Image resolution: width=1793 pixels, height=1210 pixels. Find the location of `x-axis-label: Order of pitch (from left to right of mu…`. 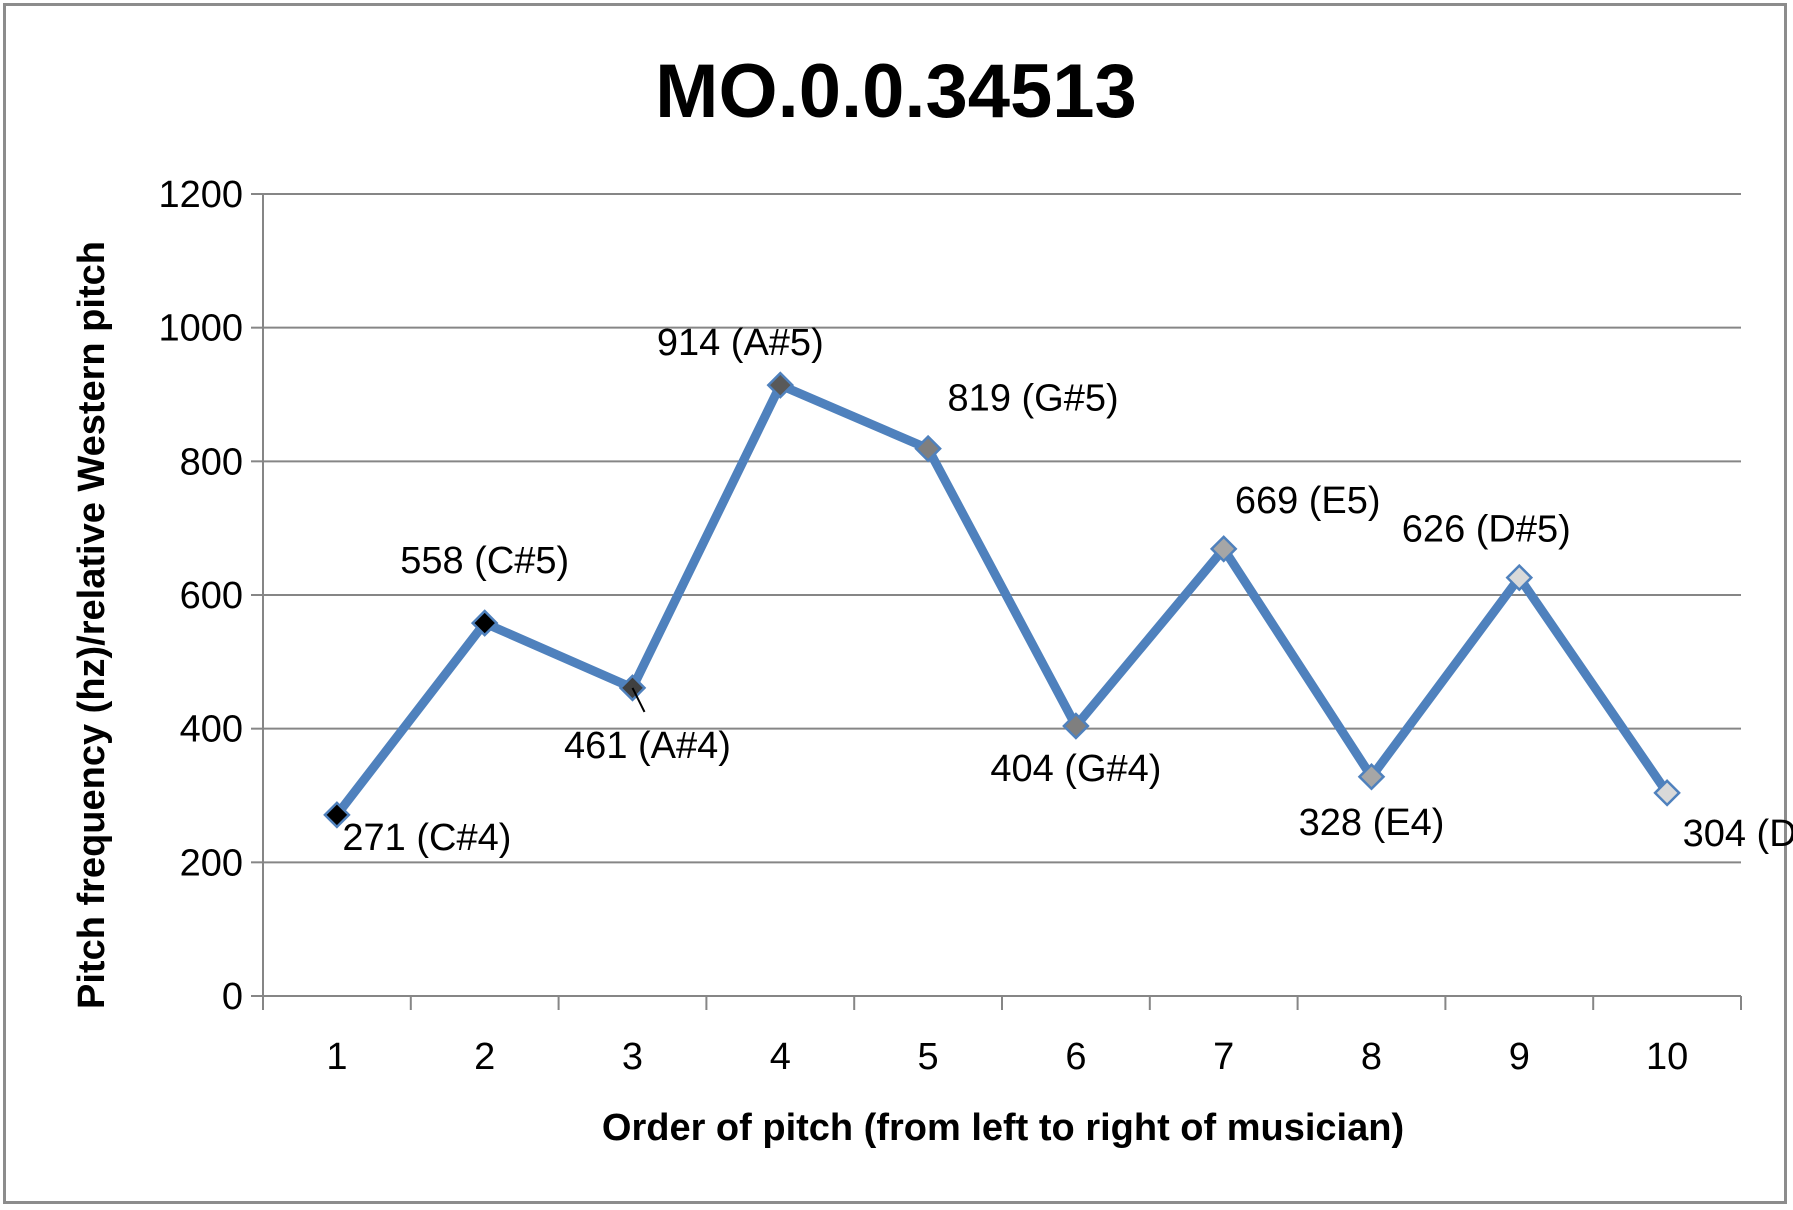

x-axis-label: Order of pitch (from left to right of mu… is located at coordinates (1003, 1128).